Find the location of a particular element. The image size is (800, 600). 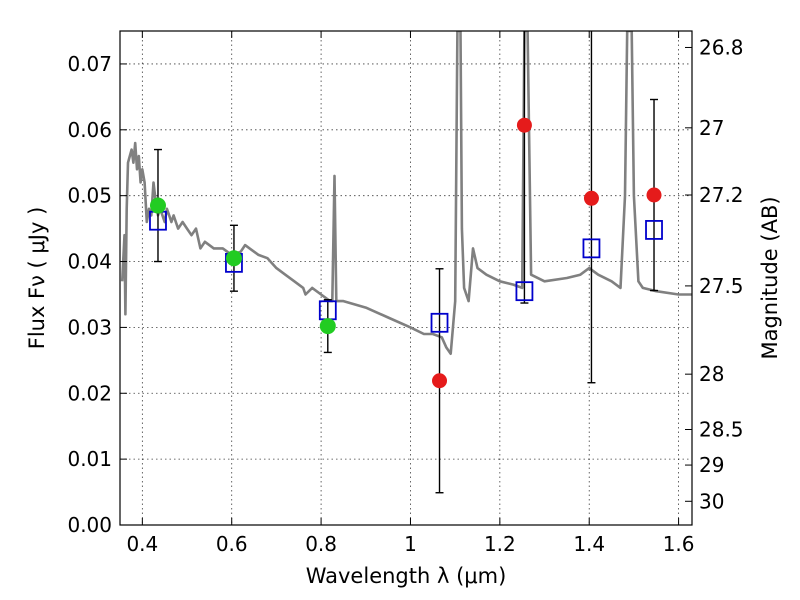

x-tick-label: 1.4 is located at coordinates (589, 544).